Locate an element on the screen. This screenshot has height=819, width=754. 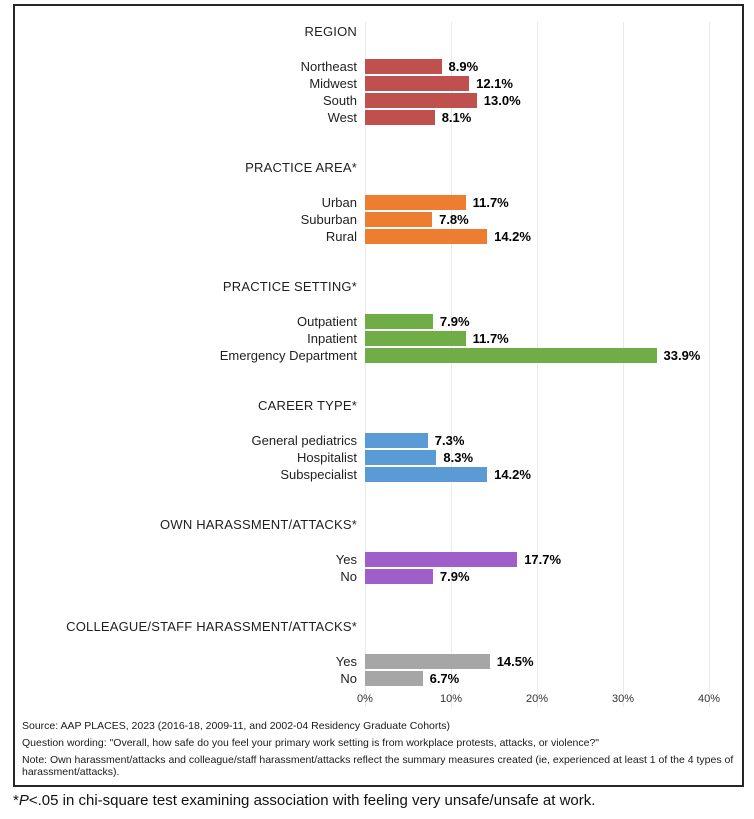
bar-row: West 8.1% is located at coordinates (378, 117).